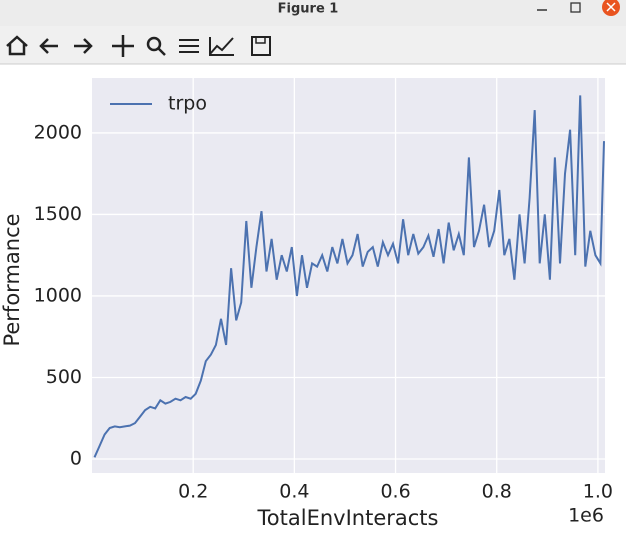 Image resolution: width=626 pixels, height=552 pixels. What do you see at coordinates (294, 492) in the screenshot?
I see `x-tick-label: 0.4` at bounding box center [294, 492].